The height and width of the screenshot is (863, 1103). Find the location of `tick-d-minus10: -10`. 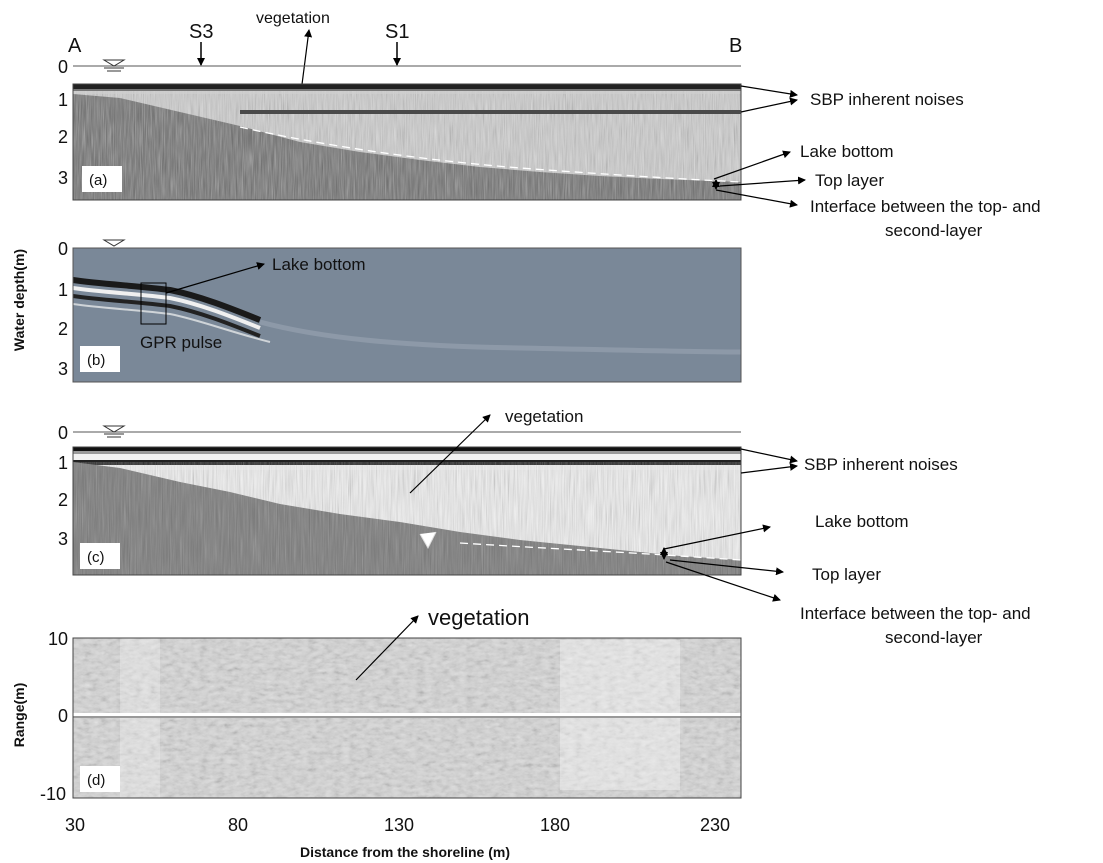

tick-d-minus10: -10 is located at coordinates (53, 794).